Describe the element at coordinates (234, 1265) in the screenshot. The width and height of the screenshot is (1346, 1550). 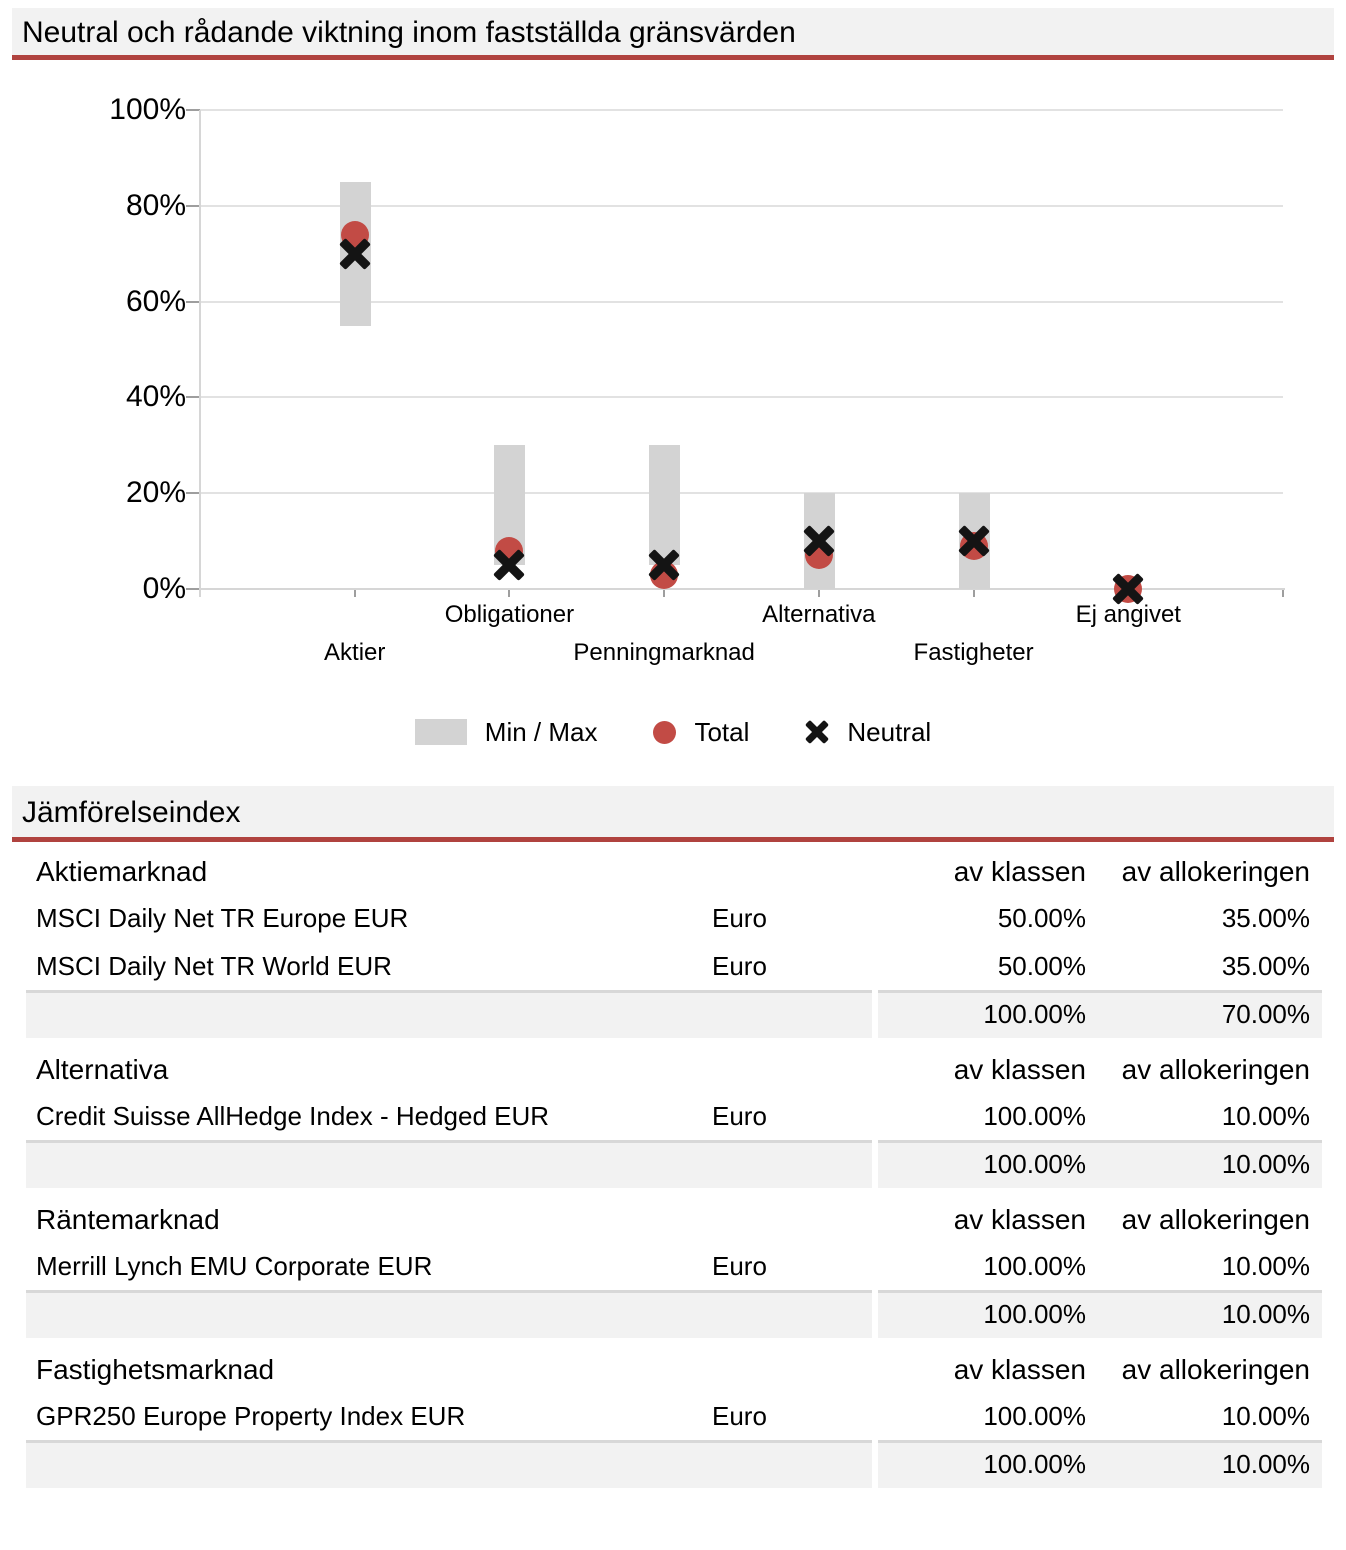
I see `index-name: Merrill Lynch EMU Corporate EUR` at that location.